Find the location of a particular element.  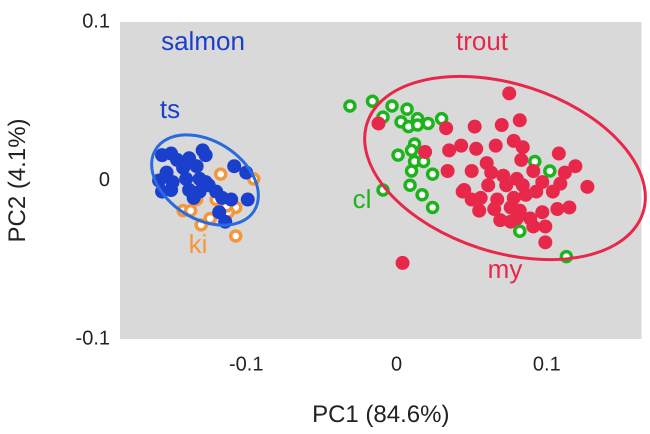

y-tick-label: 0 is located at coordinates (104, 180).